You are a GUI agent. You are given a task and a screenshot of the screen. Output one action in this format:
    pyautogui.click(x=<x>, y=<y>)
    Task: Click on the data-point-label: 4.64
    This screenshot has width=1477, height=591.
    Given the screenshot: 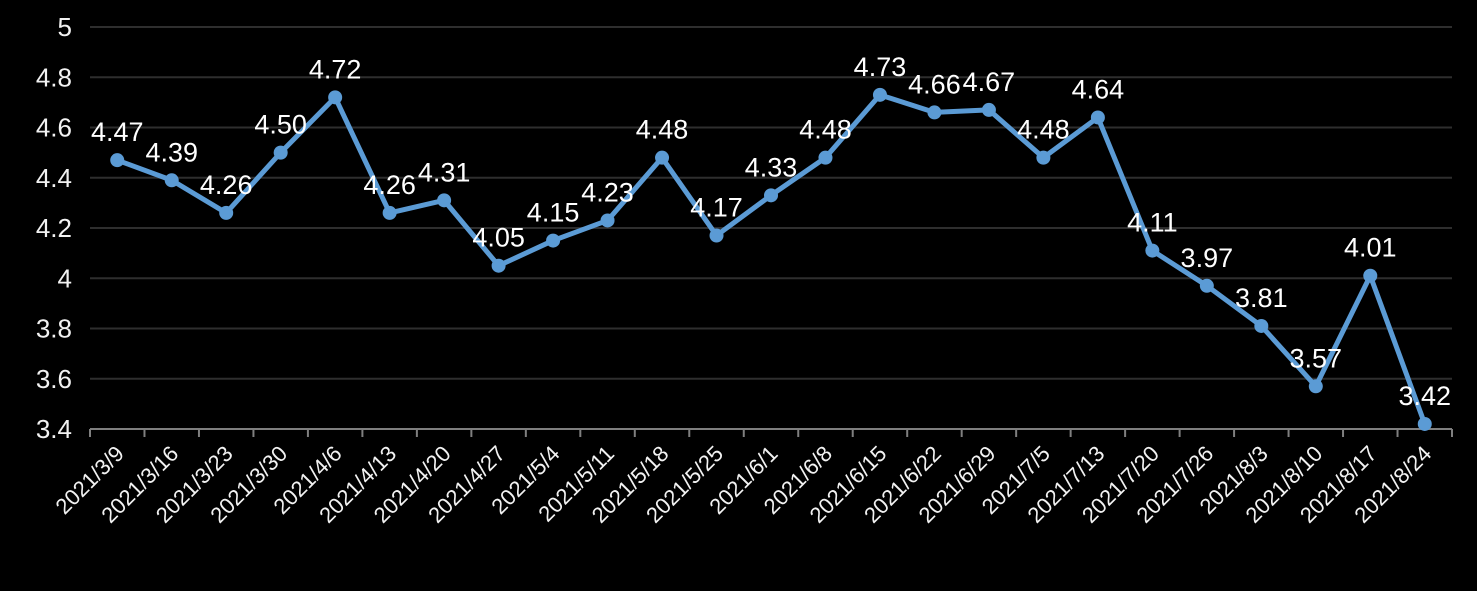 What is the action you would take?
    pyautogui.click(x=1098, y=89)
    